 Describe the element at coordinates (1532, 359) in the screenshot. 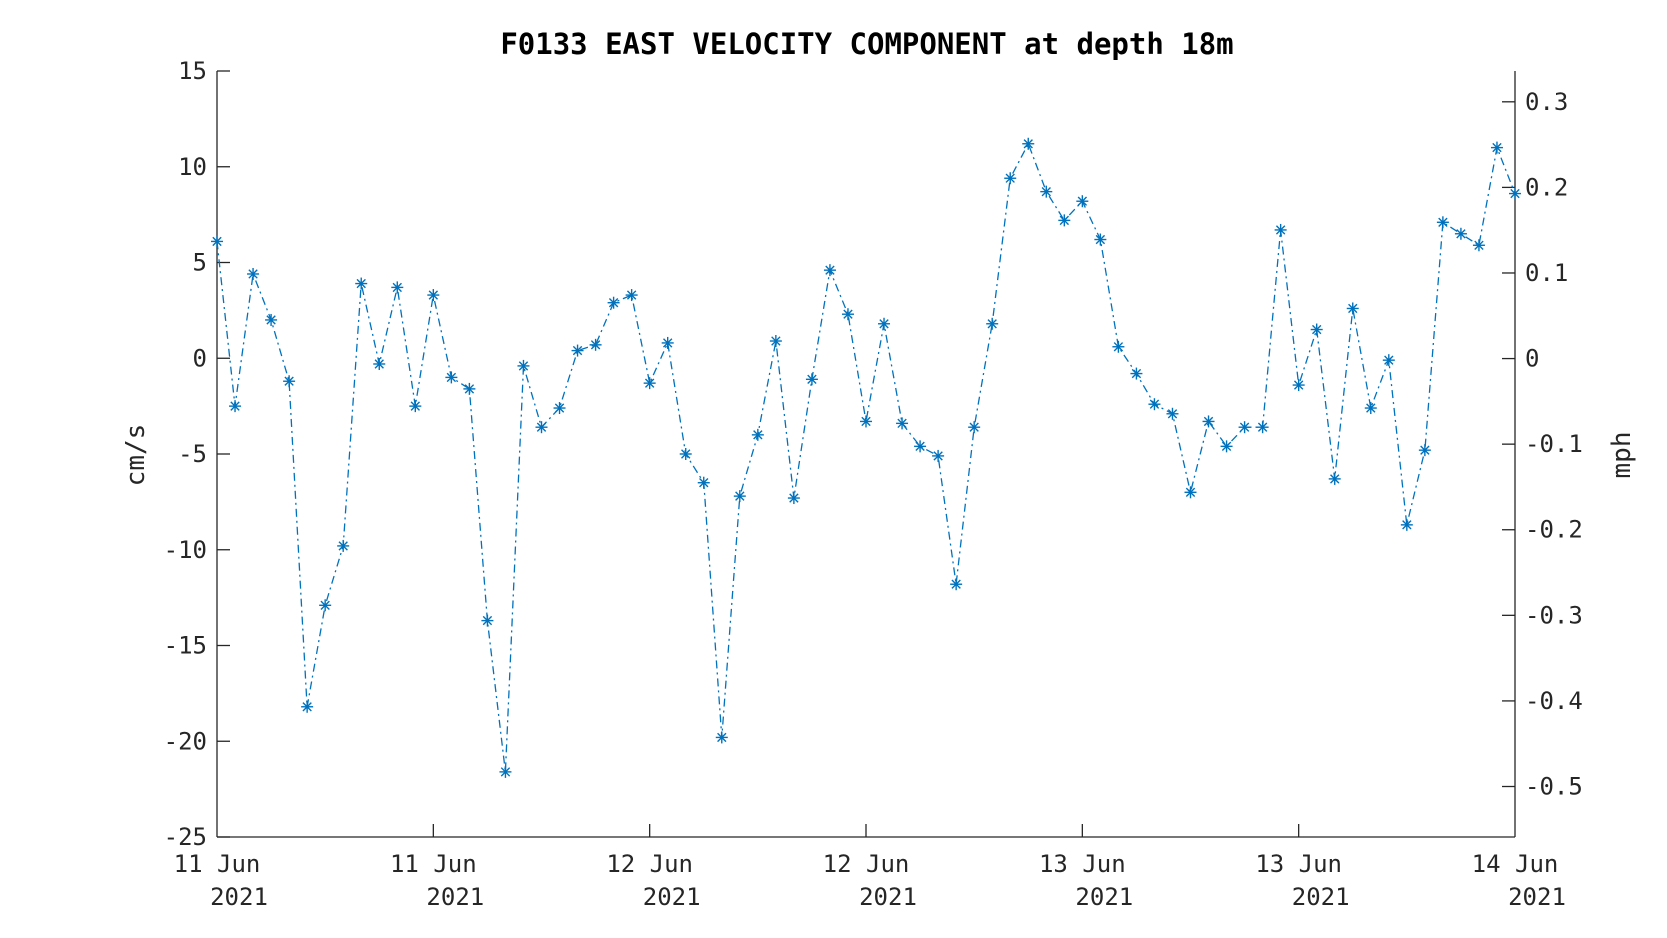

I see `y2-tick-label: 0` at that location.